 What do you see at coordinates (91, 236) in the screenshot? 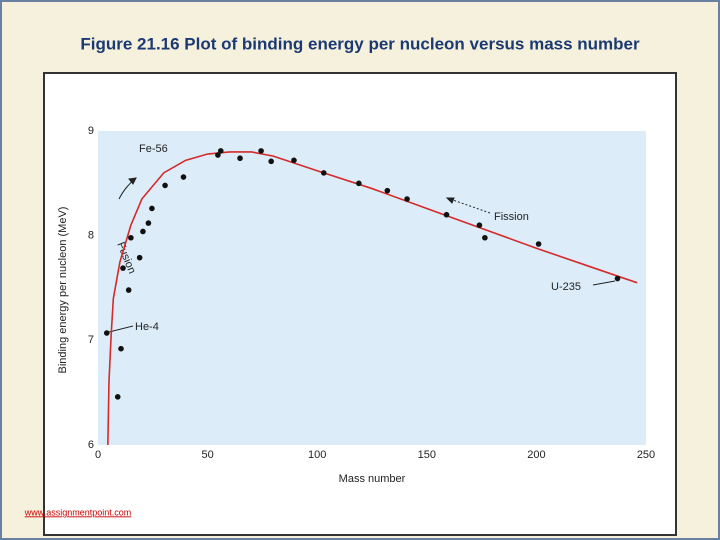
I see `y-tick-label: 8` at bounding box center [91, 236].